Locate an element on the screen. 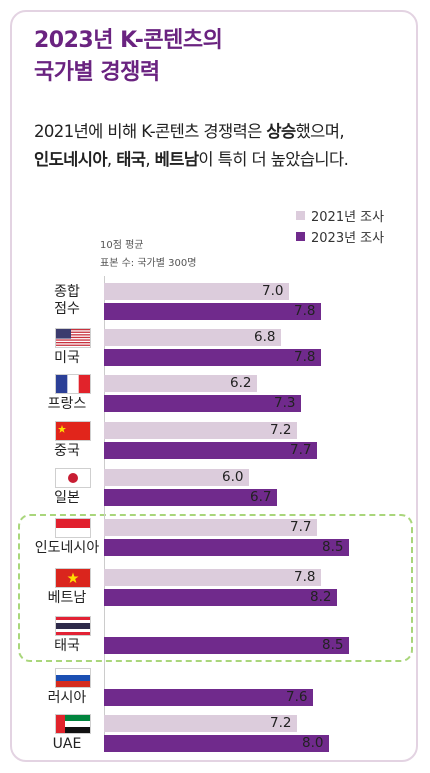 The image size is (430, 773). chart-baseline is located at coordinates (104, 510).